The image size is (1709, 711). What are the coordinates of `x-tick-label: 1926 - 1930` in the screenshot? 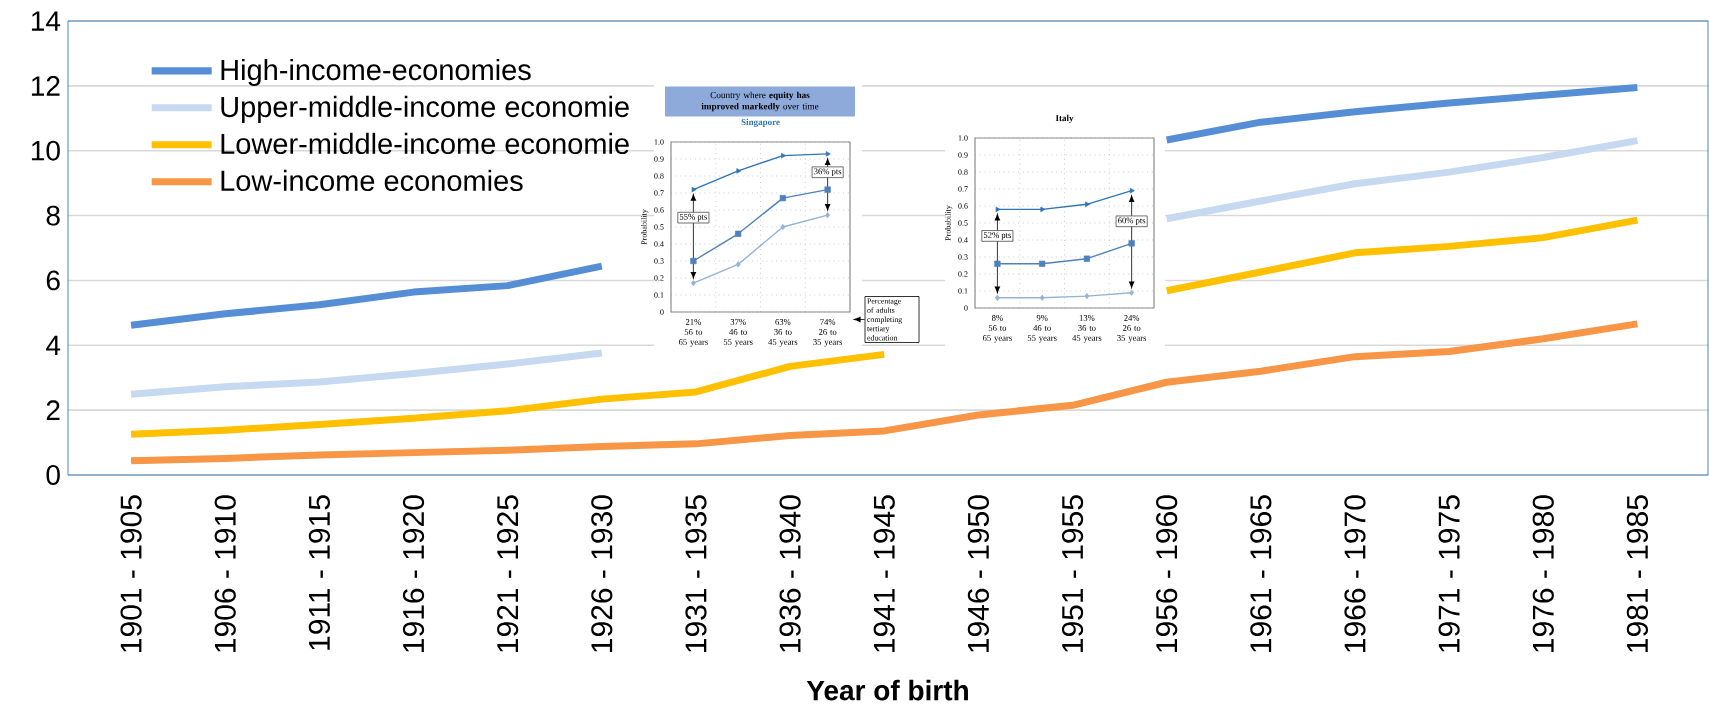 It's located at (602, 573).